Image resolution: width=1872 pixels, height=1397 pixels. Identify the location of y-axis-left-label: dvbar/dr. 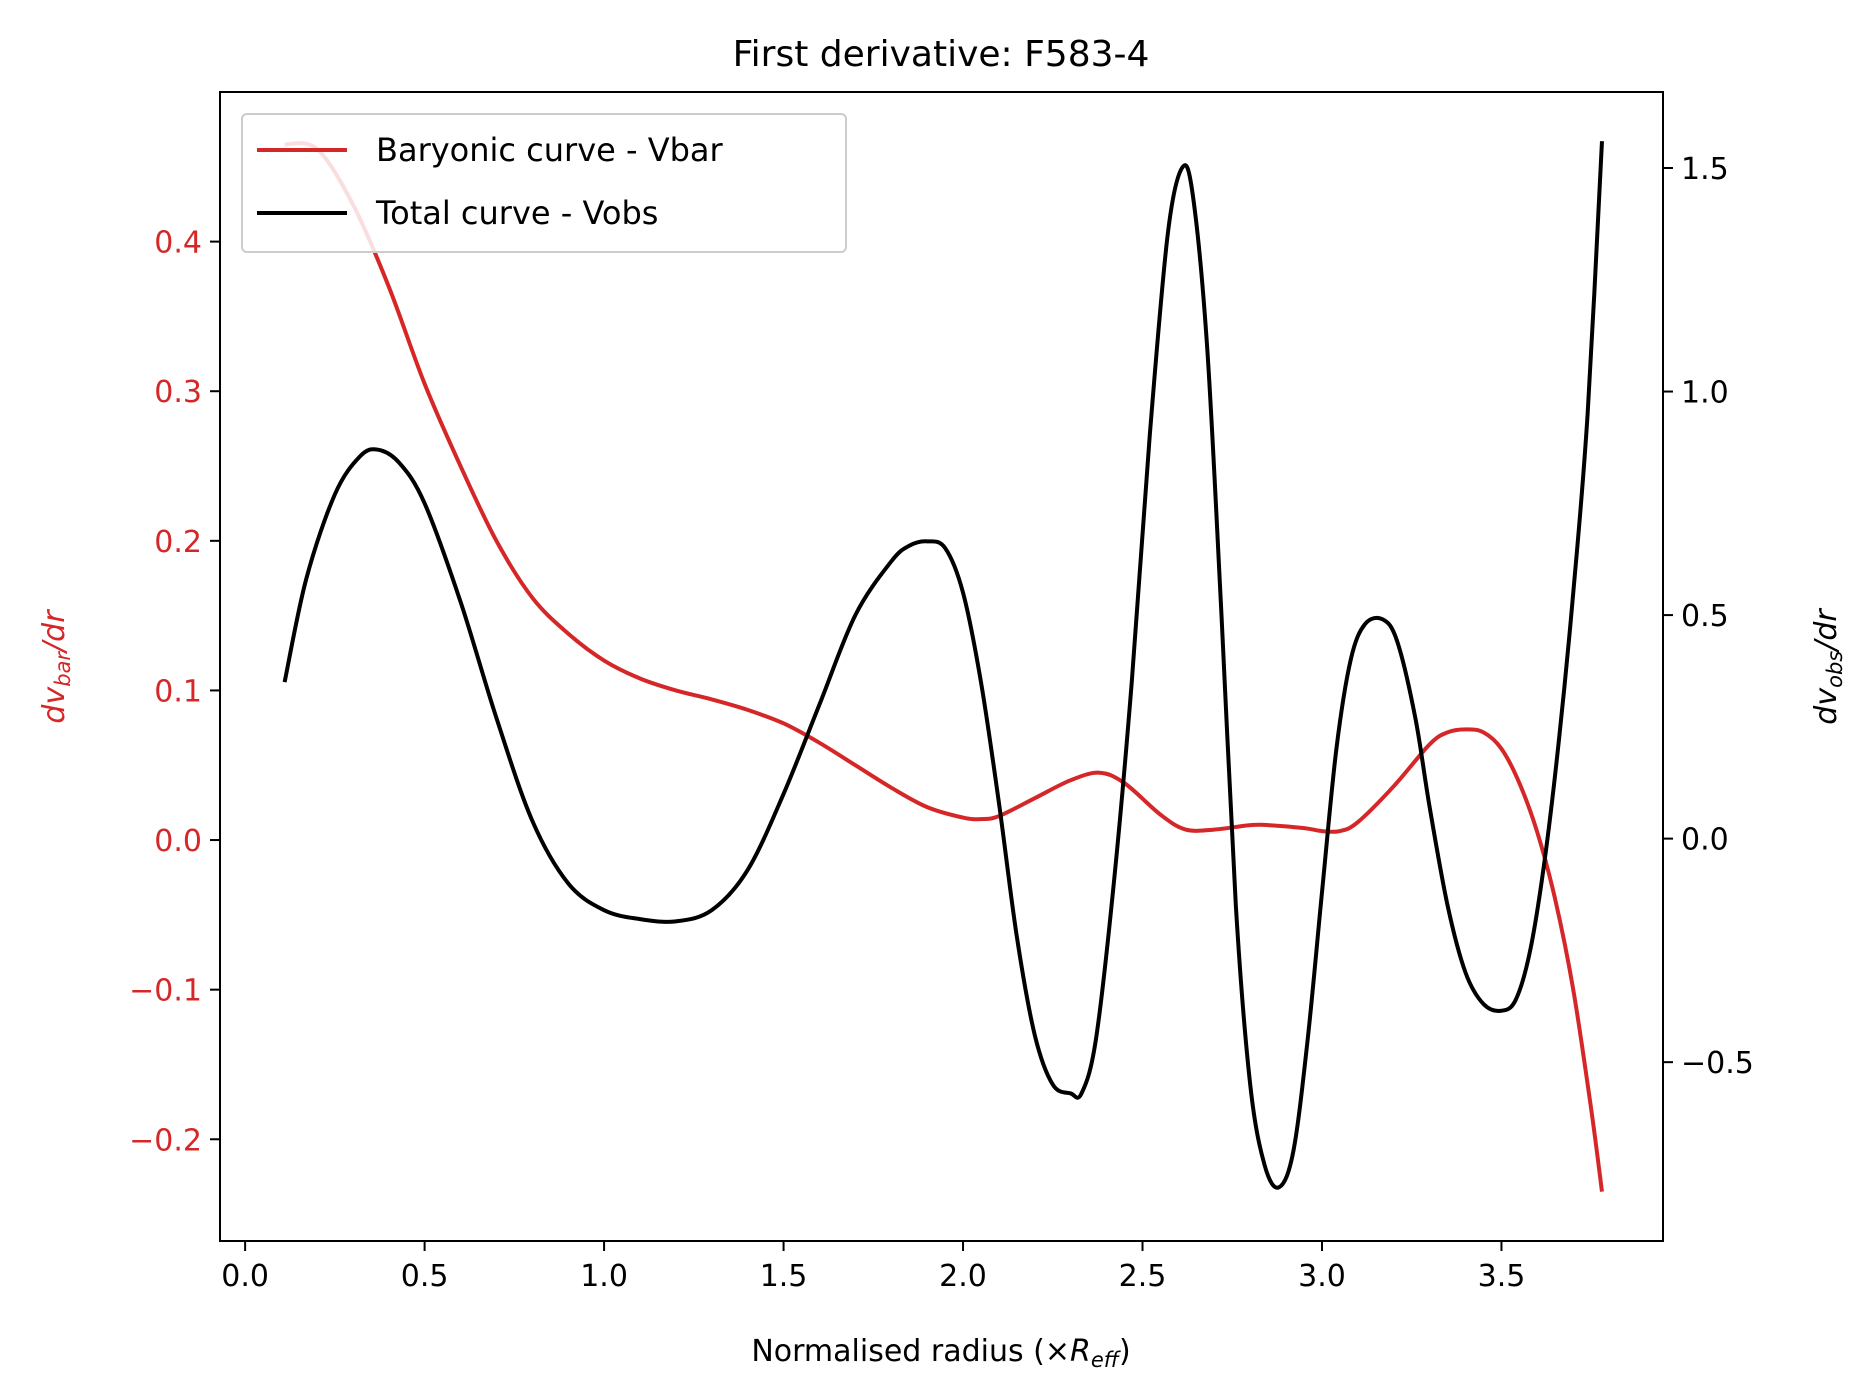
(56, 666).